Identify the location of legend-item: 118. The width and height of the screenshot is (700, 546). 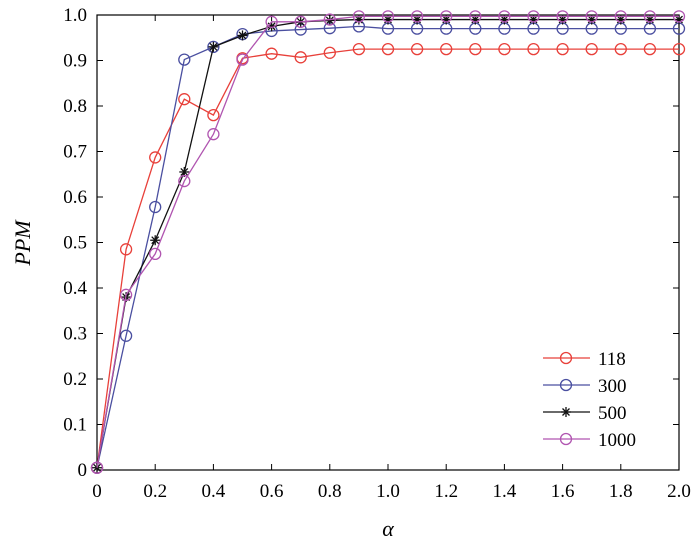
(584, 359).